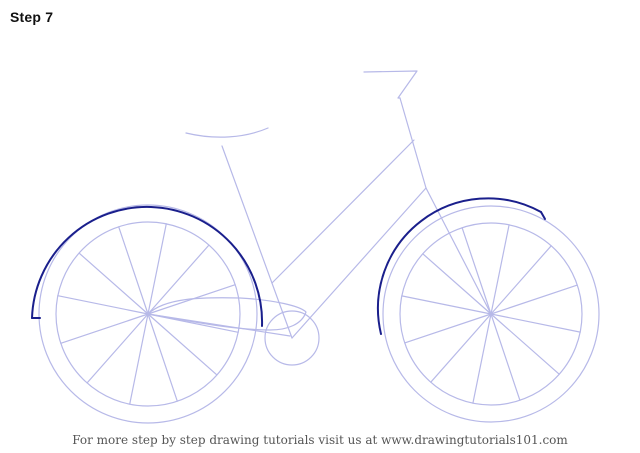 This screenshot has width=640, height=453. I want to click on rear-mudguard, so click(147, 266).